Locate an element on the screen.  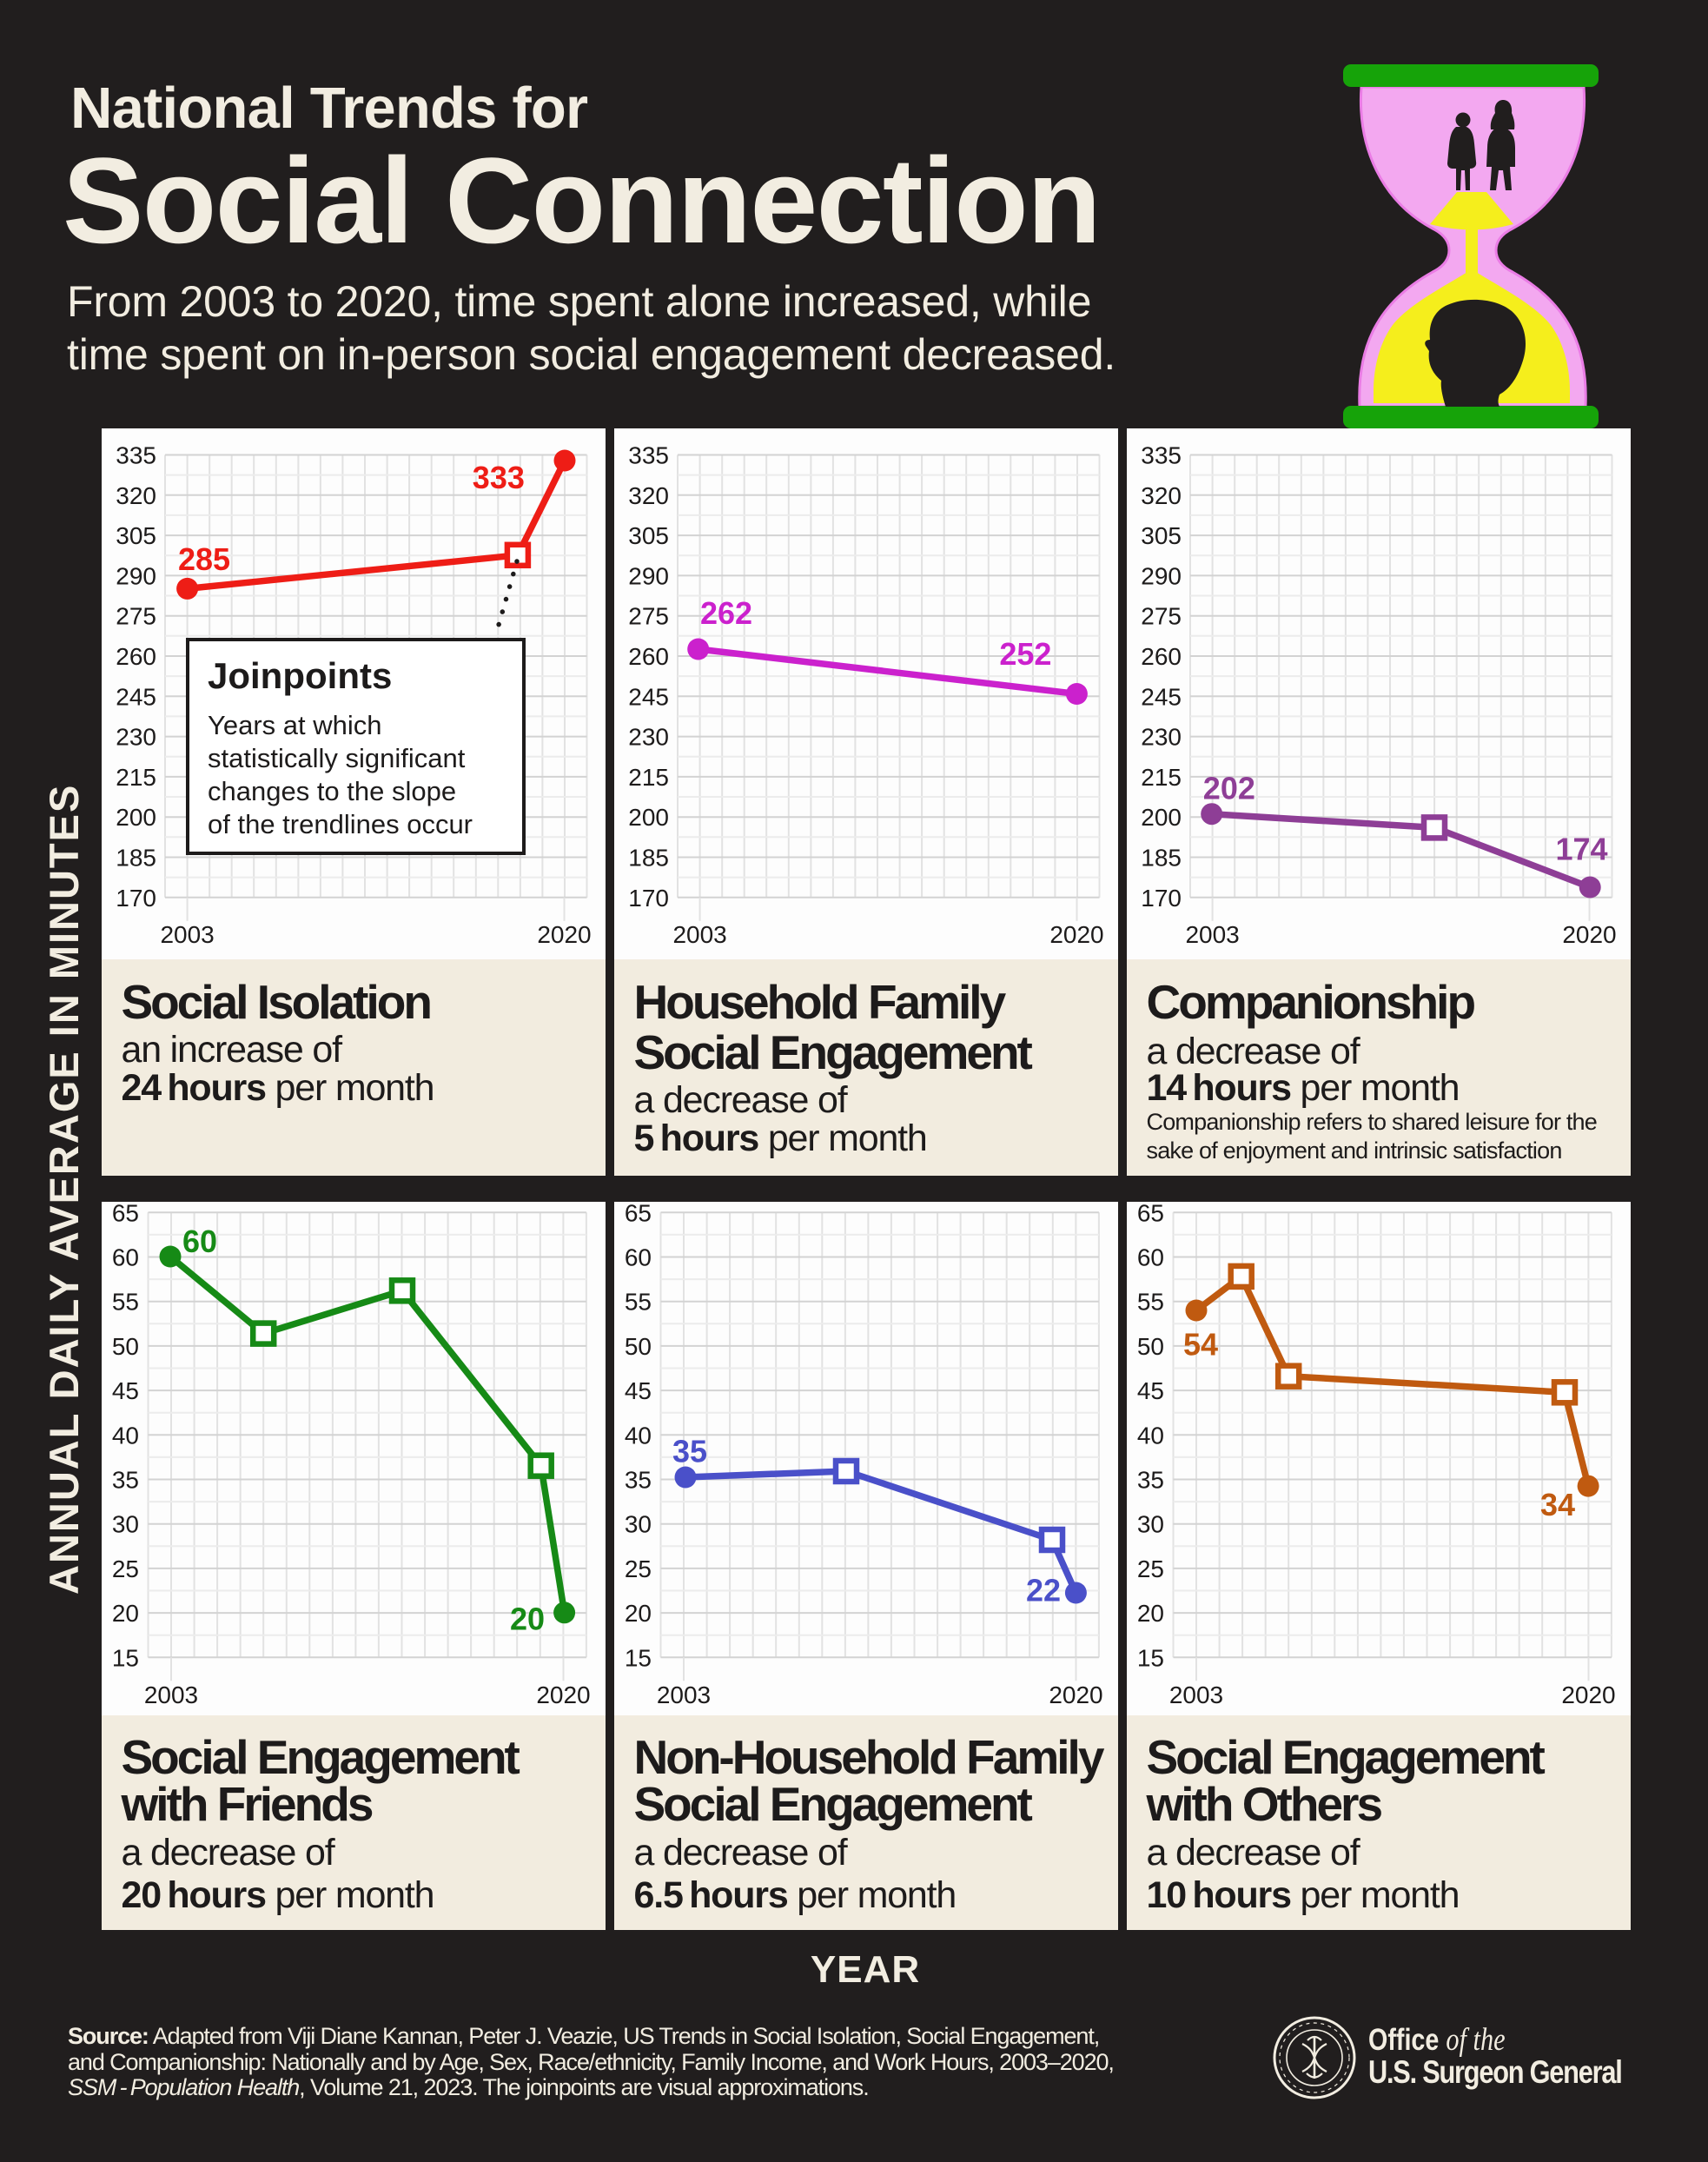
svg-text: 252 is located at coordinates (1025, 654).